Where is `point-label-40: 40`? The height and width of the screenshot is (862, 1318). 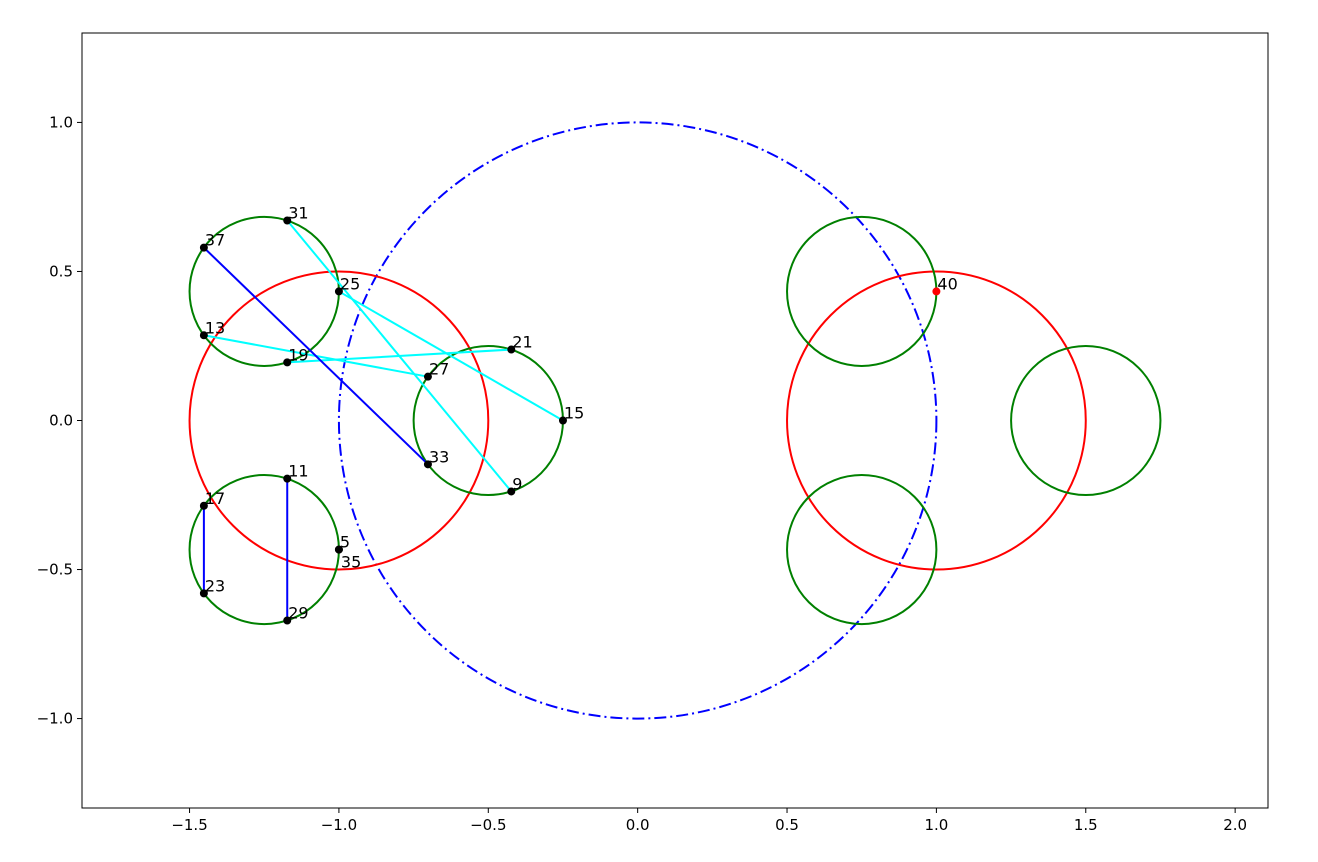
point-label-40: 40 is located at coordinates (947, 283).